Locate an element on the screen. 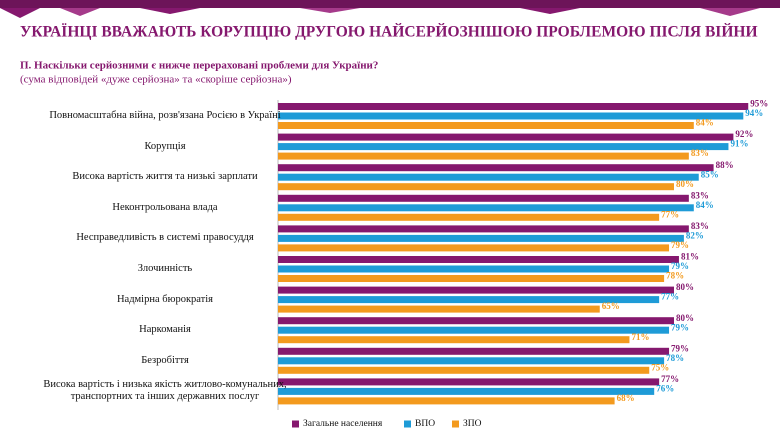 Image resolution: width=780 pixels, height=440 pixels. value-label: 75% is located at coordinates (660, 367).